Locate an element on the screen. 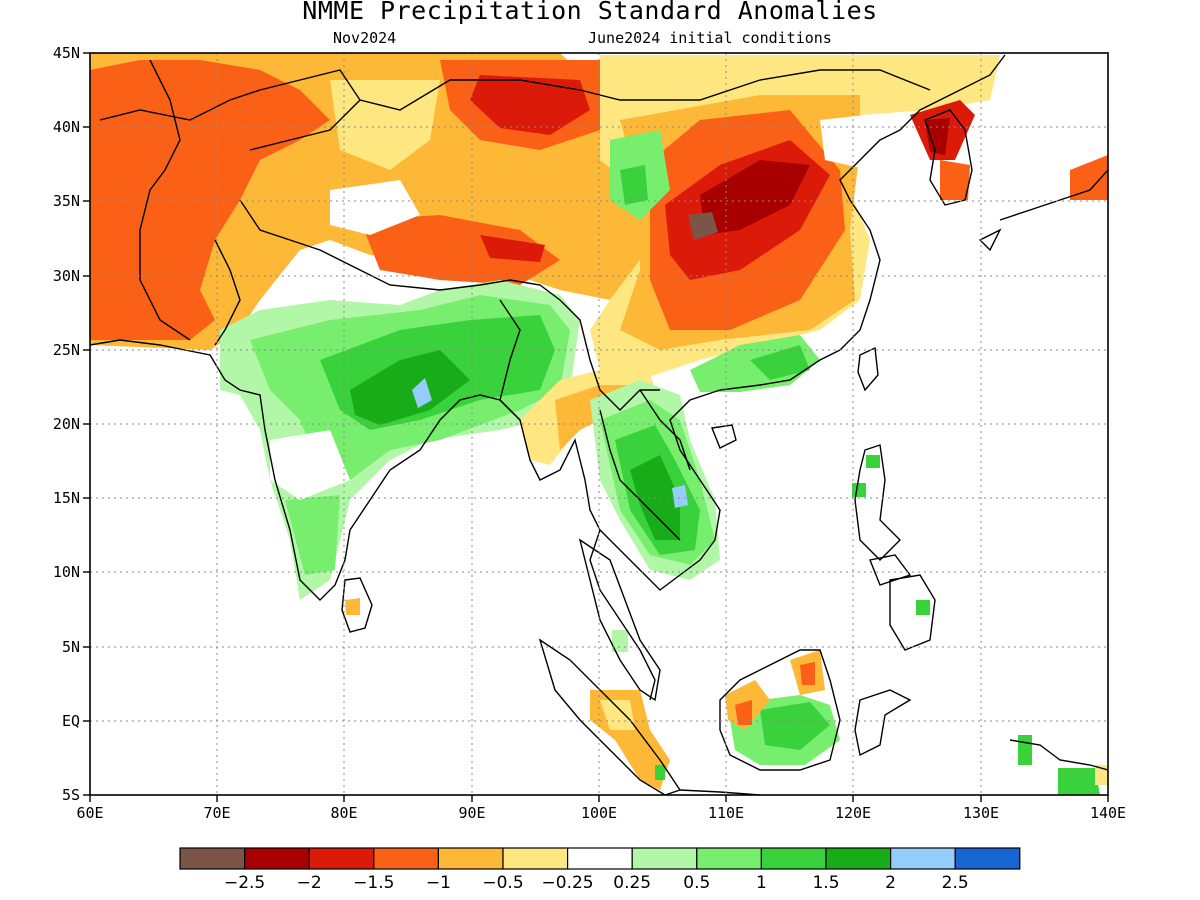  lat-label: 5N is located at coordinates (71, 647).